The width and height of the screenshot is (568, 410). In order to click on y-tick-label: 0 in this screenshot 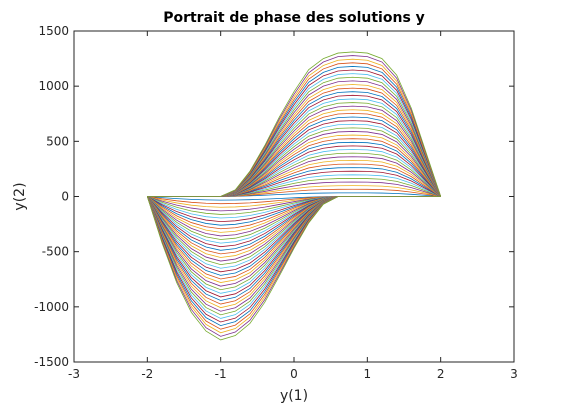, I will do `click(65, 197)`.